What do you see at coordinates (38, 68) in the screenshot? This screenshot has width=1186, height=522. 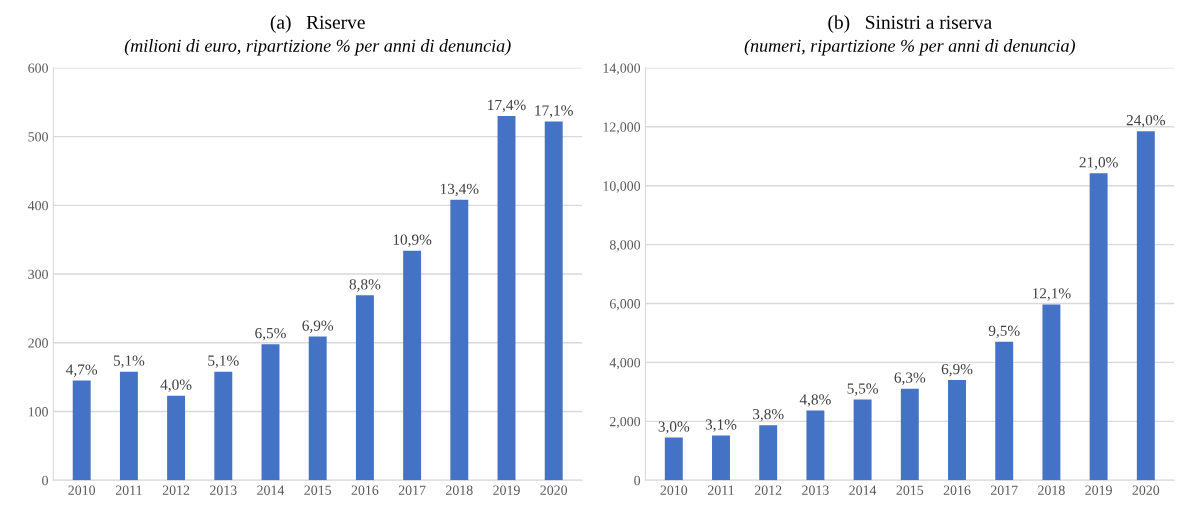 I see `y-tick-label: 600` at bounding box center [38, 68].